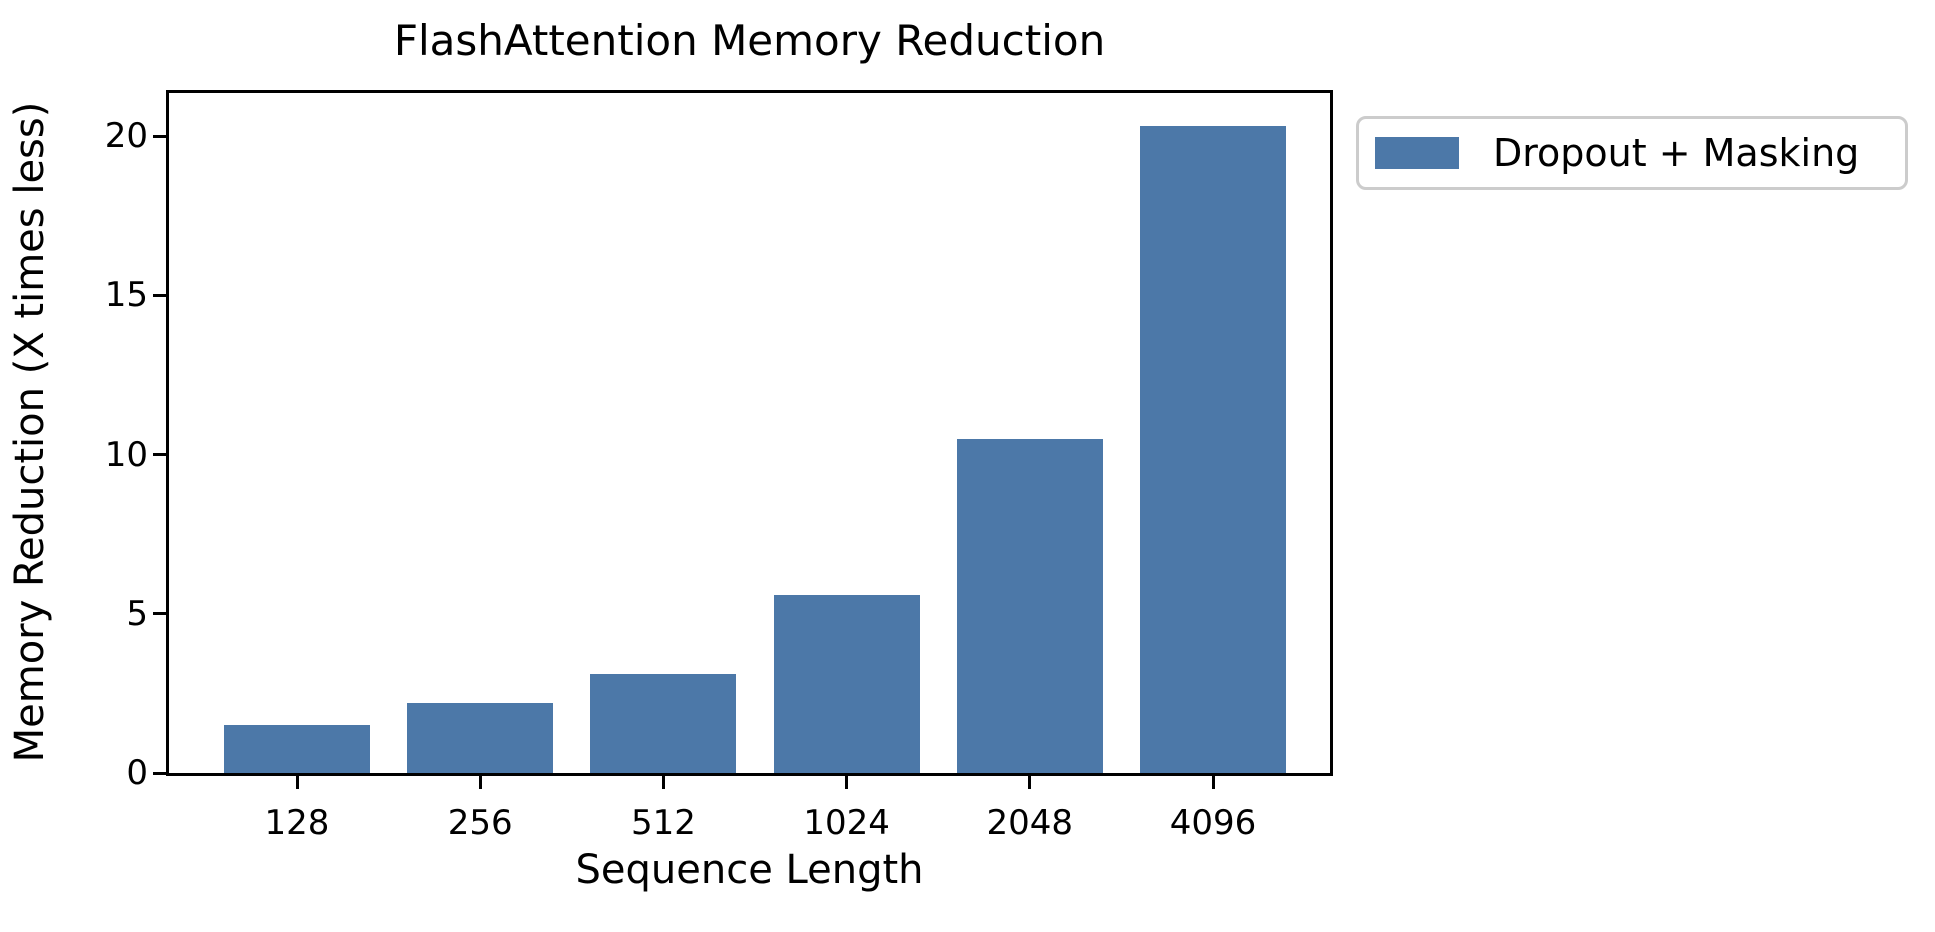 This screenshot has width=1935, height=932. What do you see at coordinates (749, 870) in the screenshot?
I see `x-axis-label: Sequence Length` at bounding box center [749, 870].